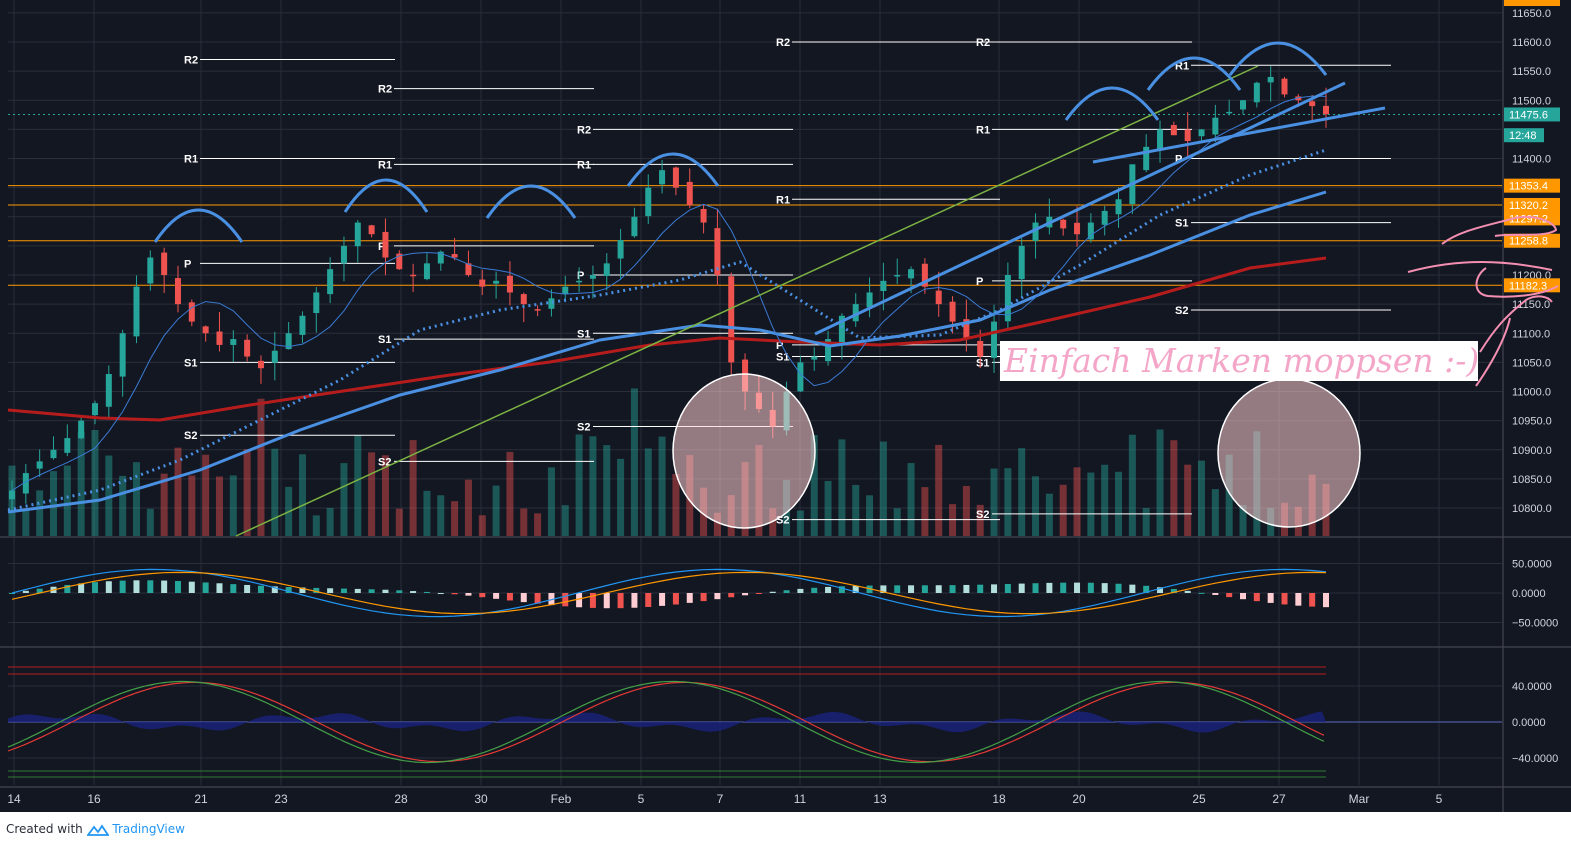 The image size is (1571, 849). Describe the element at coordinates (1531, 160) in the screenshot. I see `y-tick-label: 11400.0` at that location.